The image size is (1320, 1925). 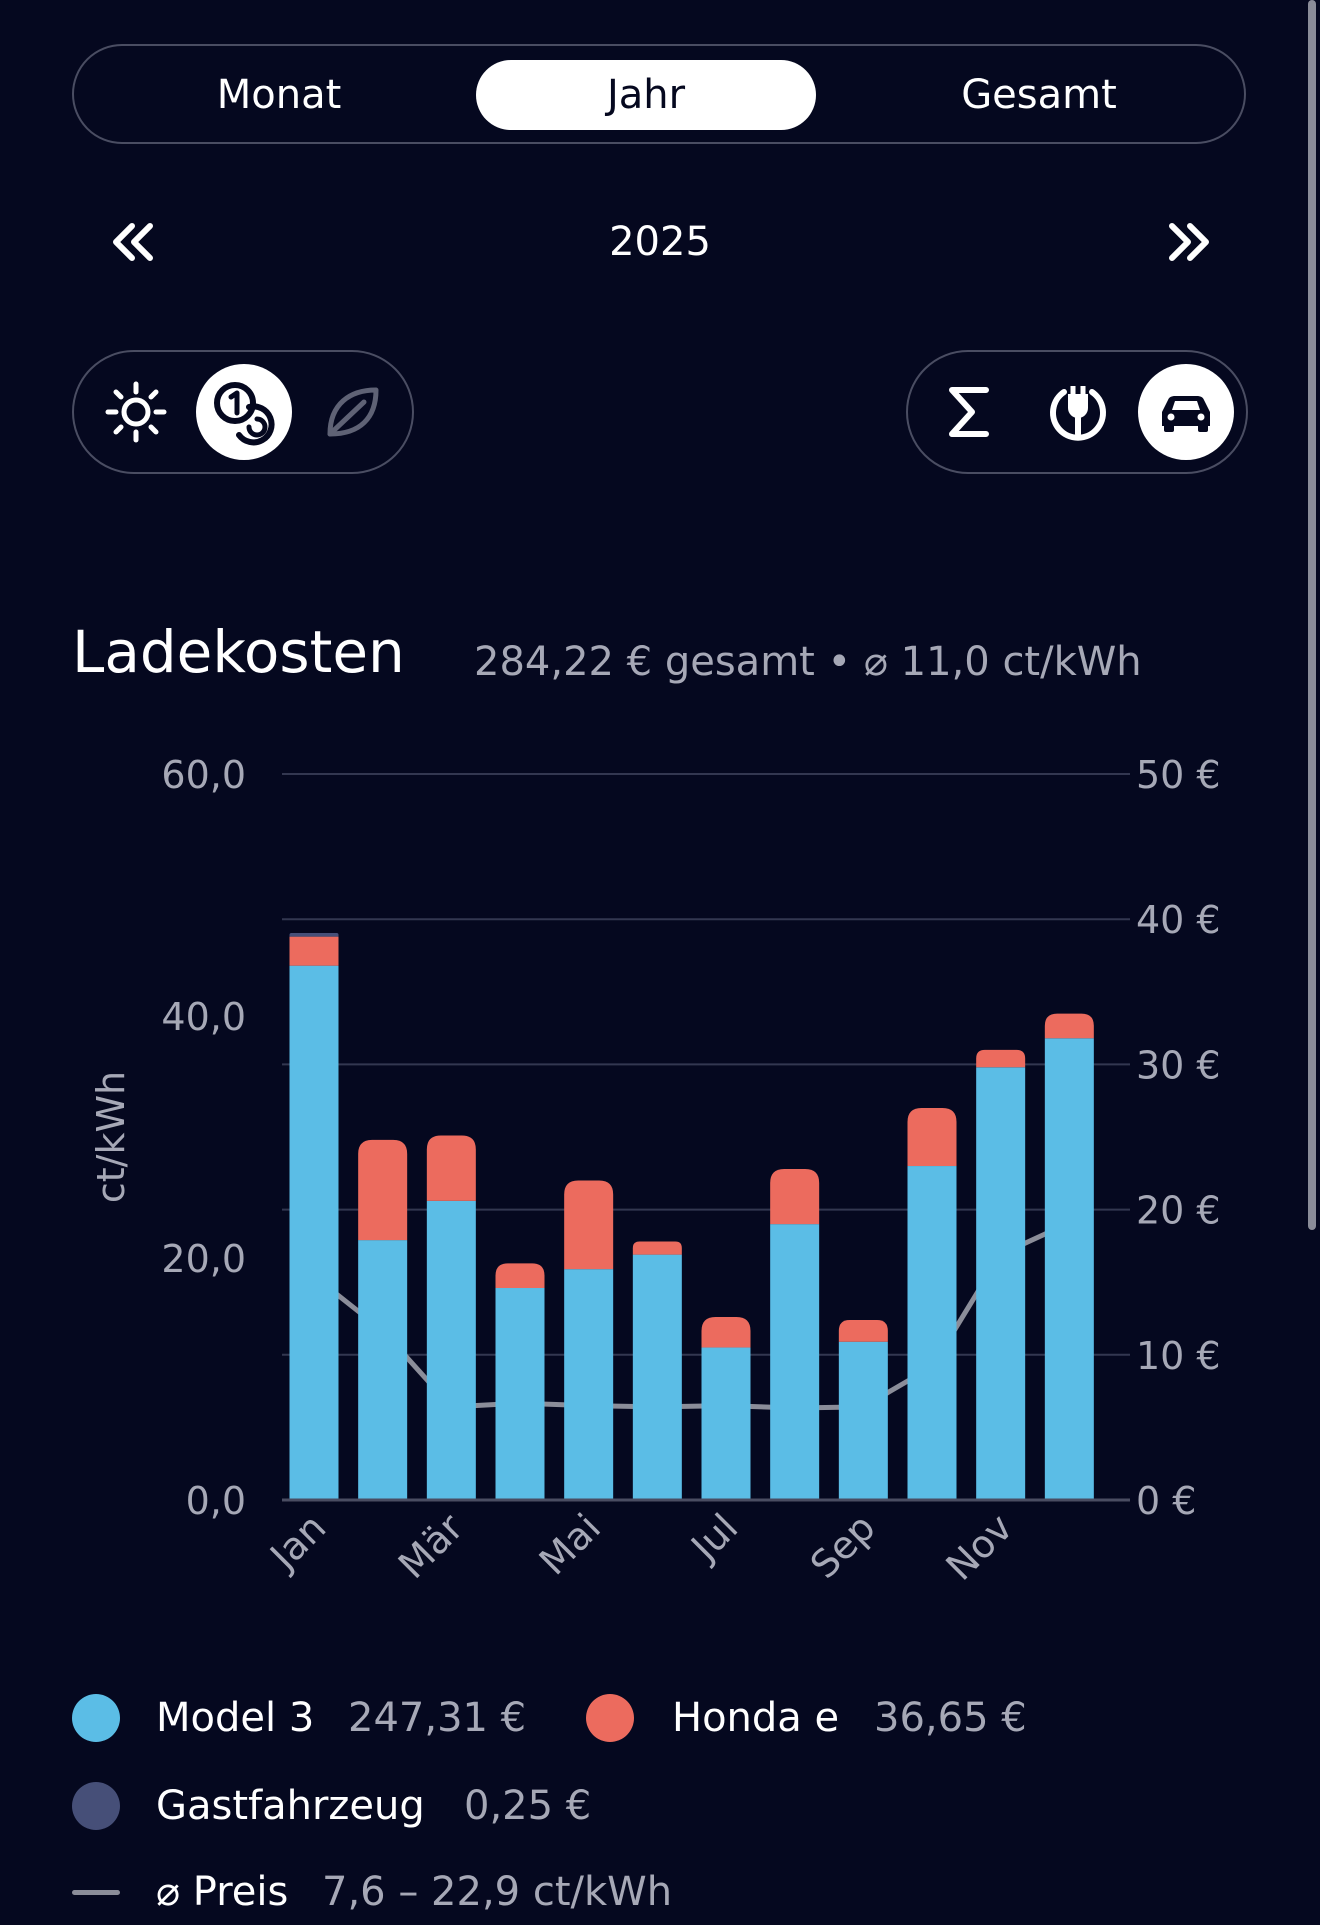 I want to click on vehicle-group-button, so click(x=1186, y=412).